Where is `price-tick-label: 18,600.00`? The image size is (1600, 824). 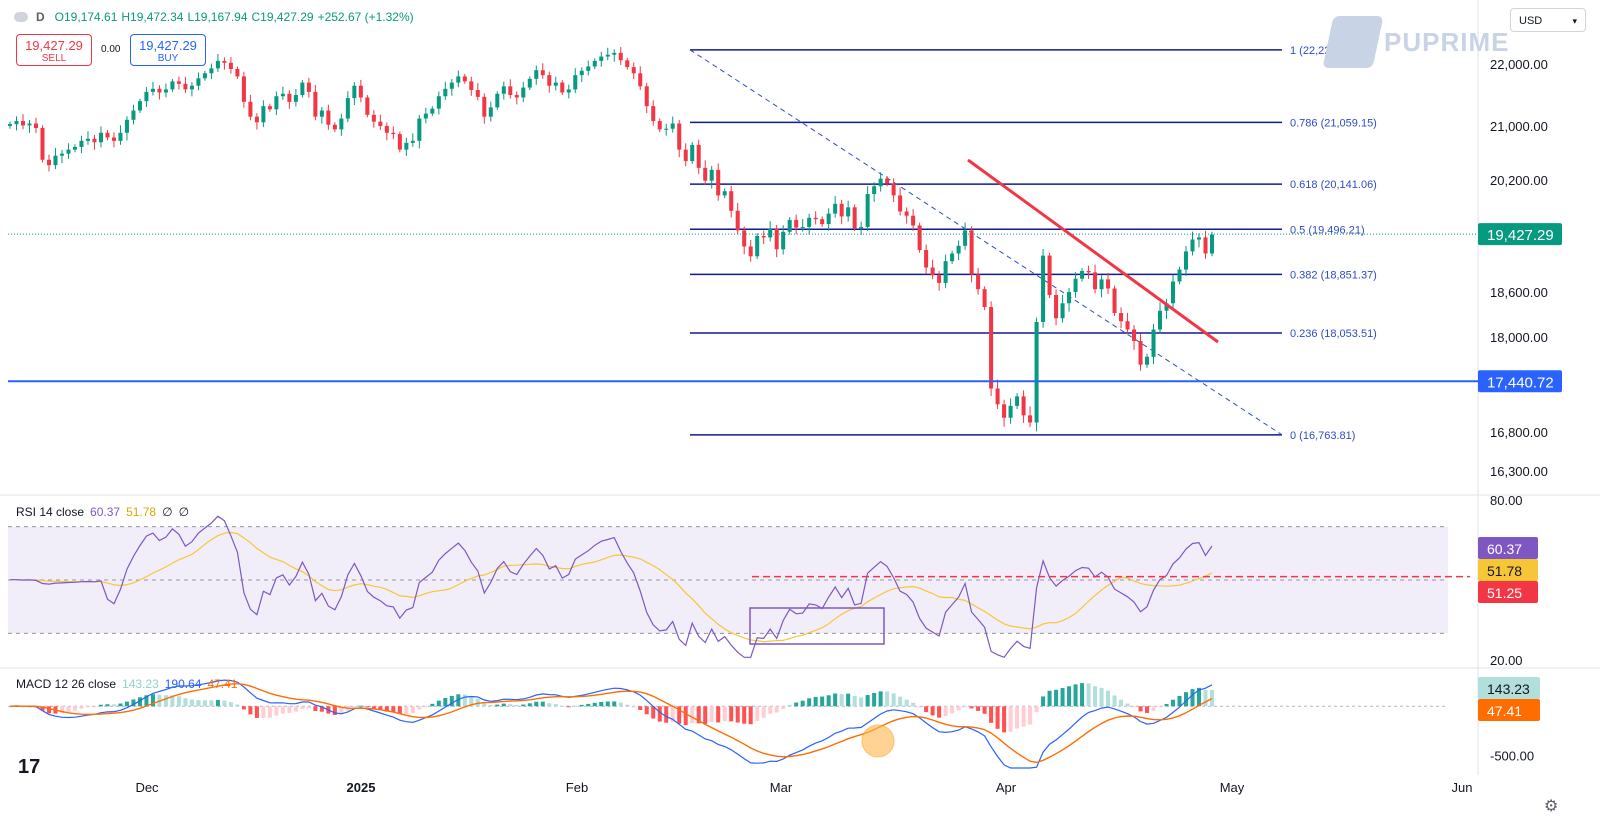 price-tick-label: 18,600.00 is located at coordinates (1519, 292).